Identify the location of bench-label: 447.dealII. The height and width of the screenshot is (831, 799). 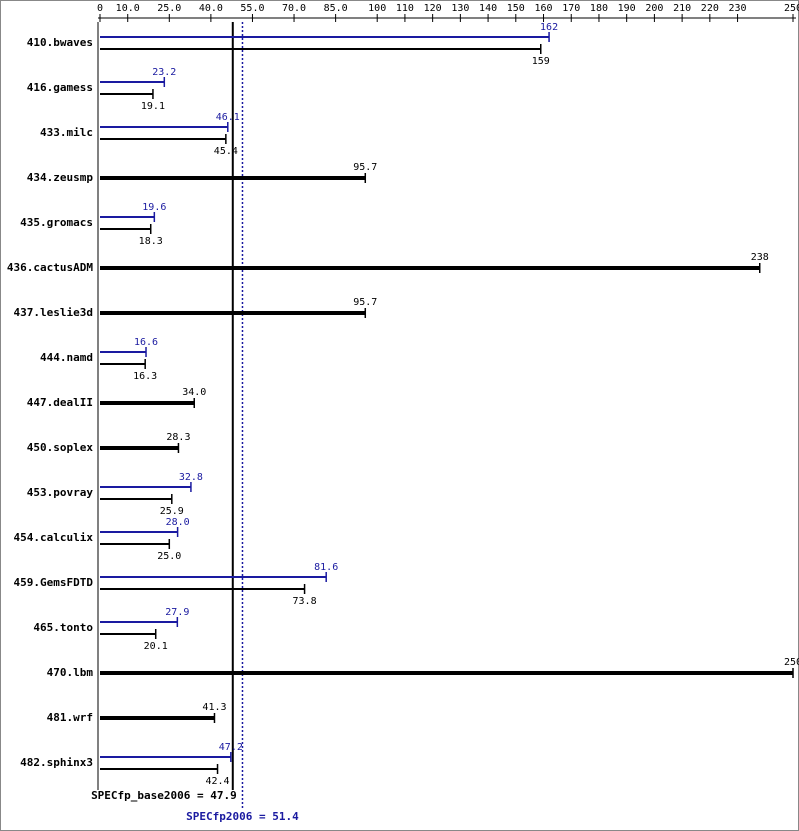
(60, 402).